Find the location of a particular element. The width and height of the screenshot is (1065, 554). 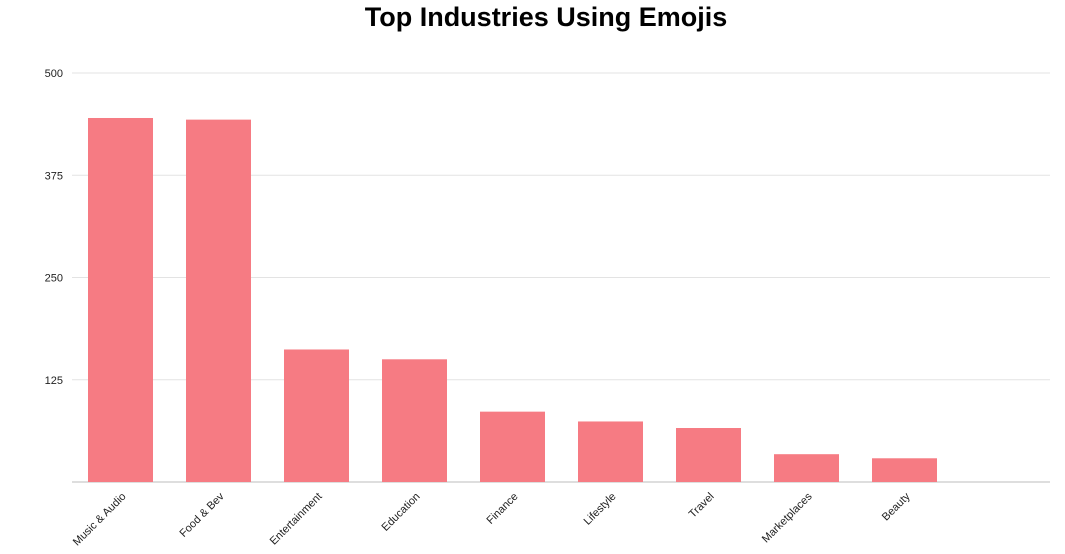

x-tick-label: Food & Bev is located at coordinates (201, 514).